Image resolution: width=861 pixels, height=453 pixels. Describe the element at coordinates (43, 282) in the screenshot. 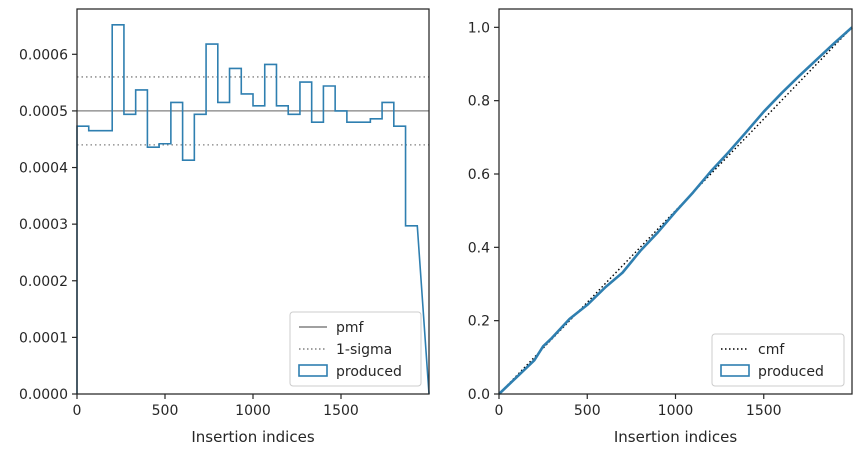

I see `y-tick-label: 0.0002` at that location.